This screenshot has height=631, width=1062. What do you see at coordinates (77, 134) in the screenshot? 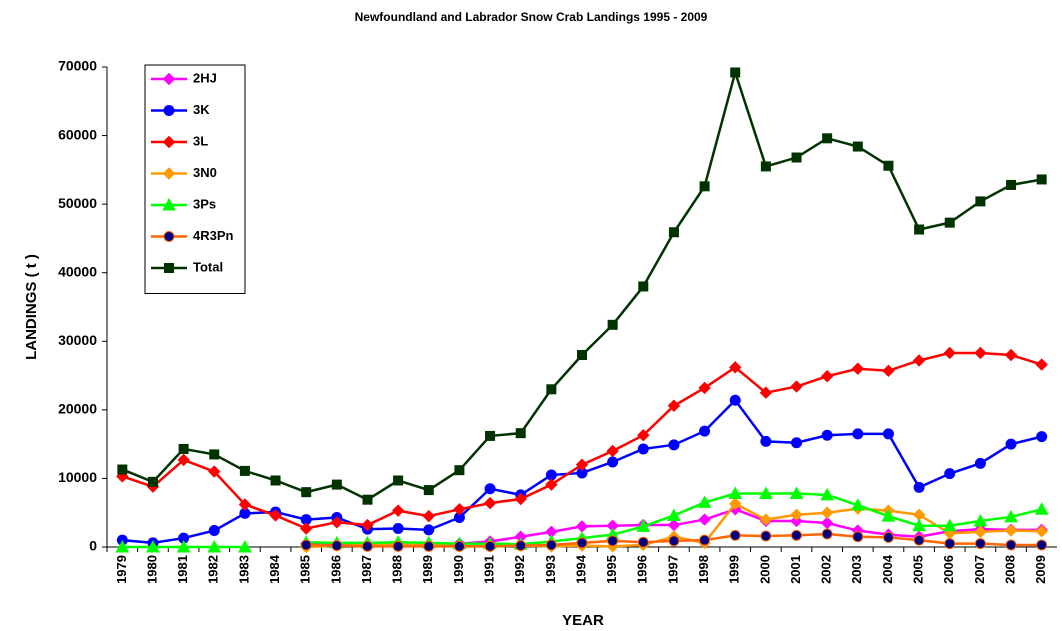
I see `y-tick-label: 60000` at bounding box center [77, 134].